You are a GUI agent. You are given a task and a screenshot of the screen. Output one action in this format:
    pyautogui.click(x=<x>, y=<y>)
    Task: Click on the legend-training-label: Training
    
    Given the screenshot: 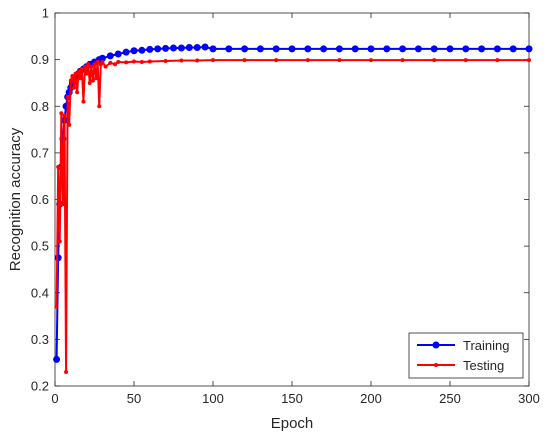 What is the action you would take?
    pyautogui.click(x=486, y=345)
    